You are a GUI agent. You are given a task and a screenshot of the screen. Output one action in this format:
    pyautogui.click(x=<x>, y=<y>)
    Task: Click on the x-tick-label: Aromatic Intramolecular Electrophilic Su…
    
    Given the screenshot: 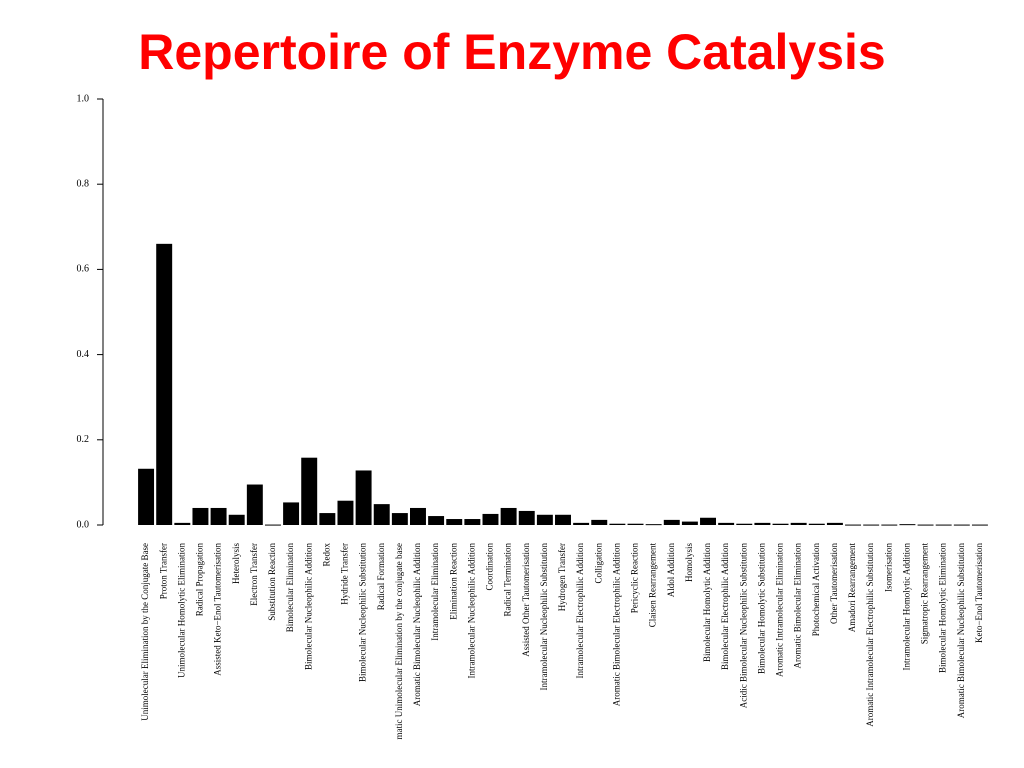 What is the action you would take?
    pyautogui.click(x=870, y=635)
    